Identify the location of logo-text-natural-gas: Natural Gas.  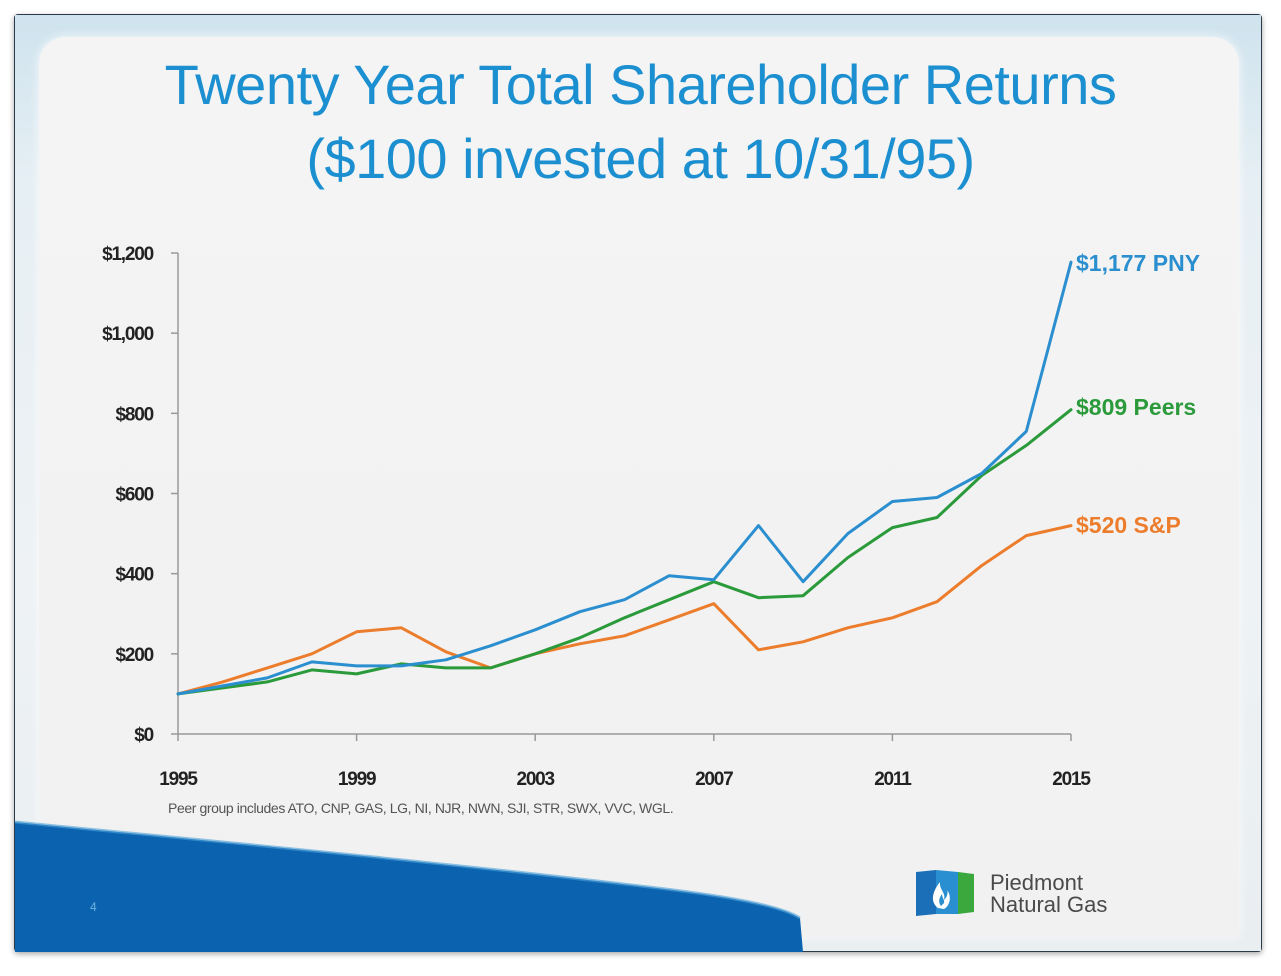
(1049, 904).